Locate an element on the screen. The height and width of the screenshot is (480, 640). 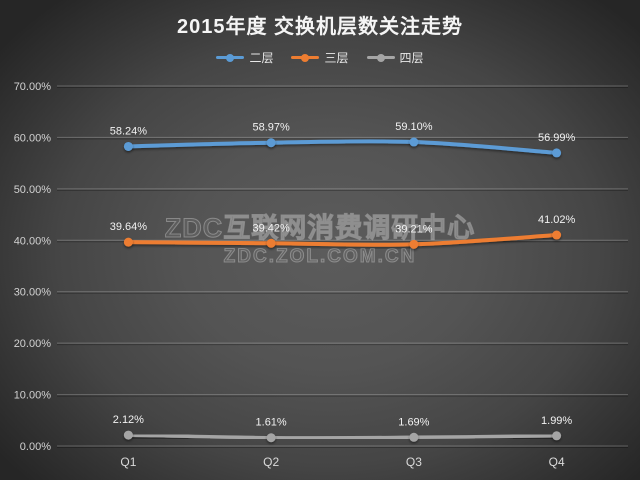
data-point-label: 41.02% is located at coordinates (557, 220).